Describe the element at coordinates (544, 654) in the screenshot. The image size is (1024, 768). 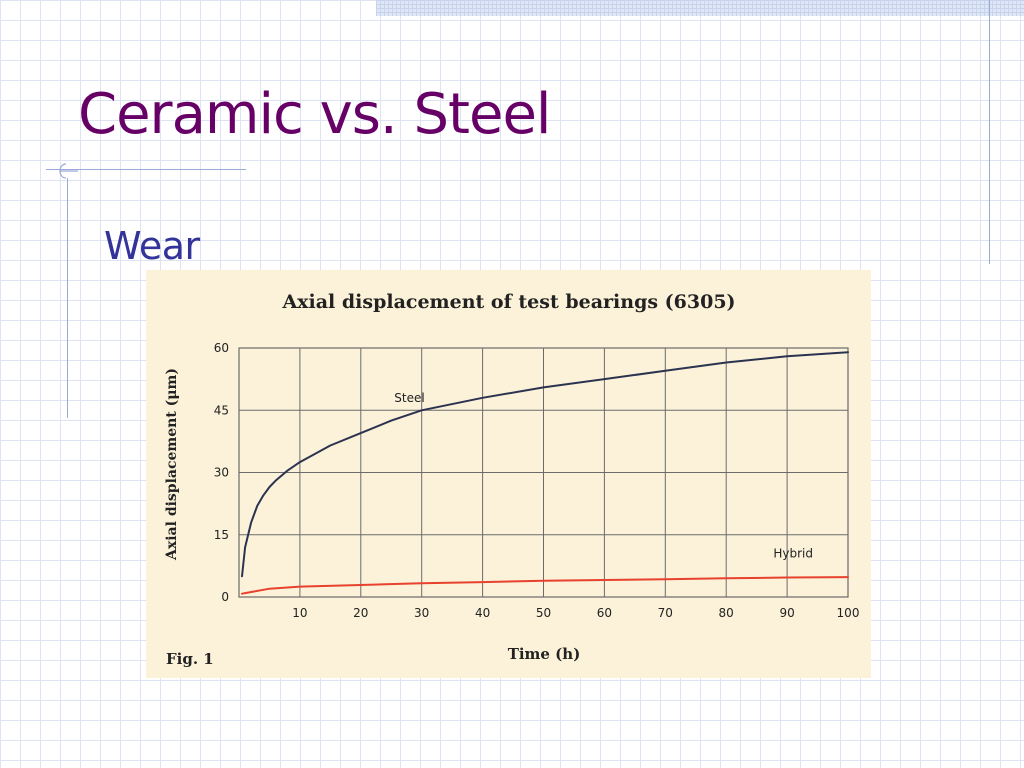
I see `x-axis-label: Time (h)` at that location.